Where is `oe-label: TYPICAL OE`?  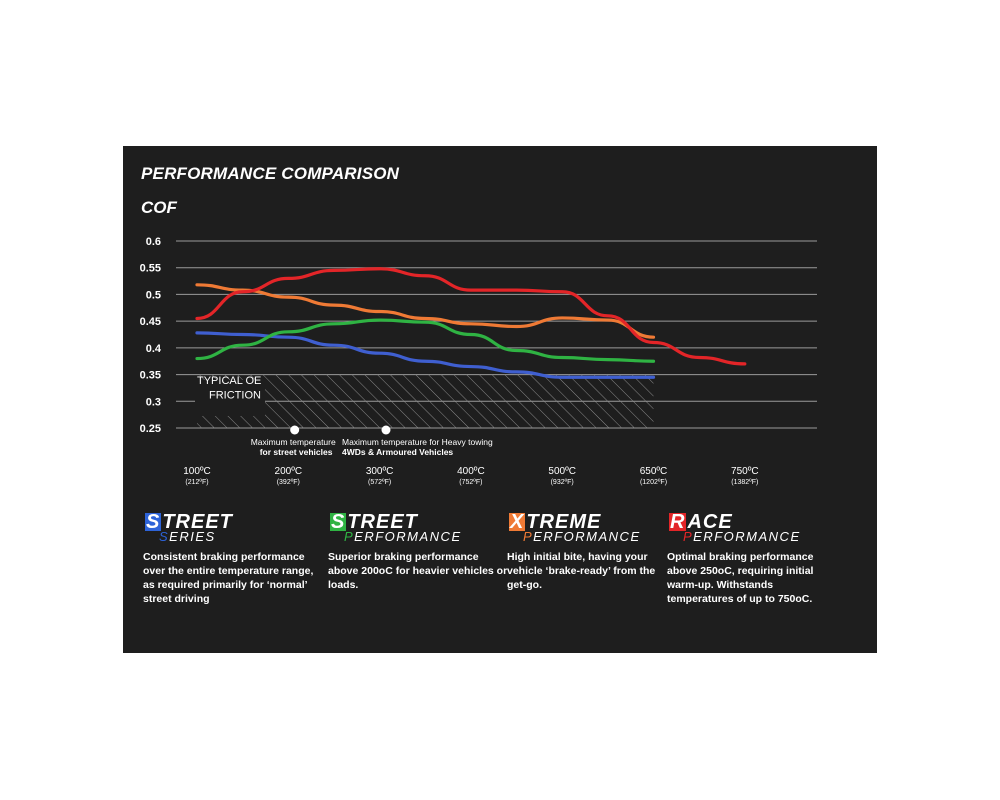 oe-label: TYPICAL OE is located at coordinates (229, 381).